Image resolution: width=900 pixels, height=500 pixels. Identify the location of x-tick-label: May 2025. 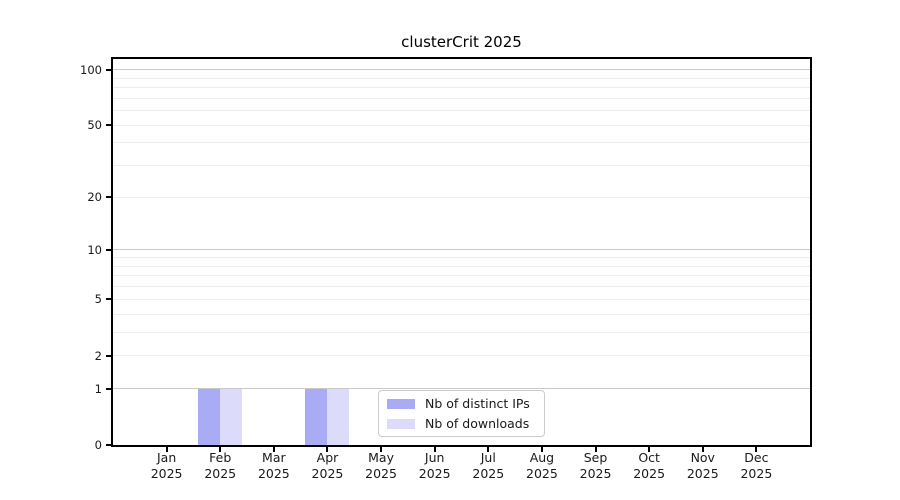
(381, 465).